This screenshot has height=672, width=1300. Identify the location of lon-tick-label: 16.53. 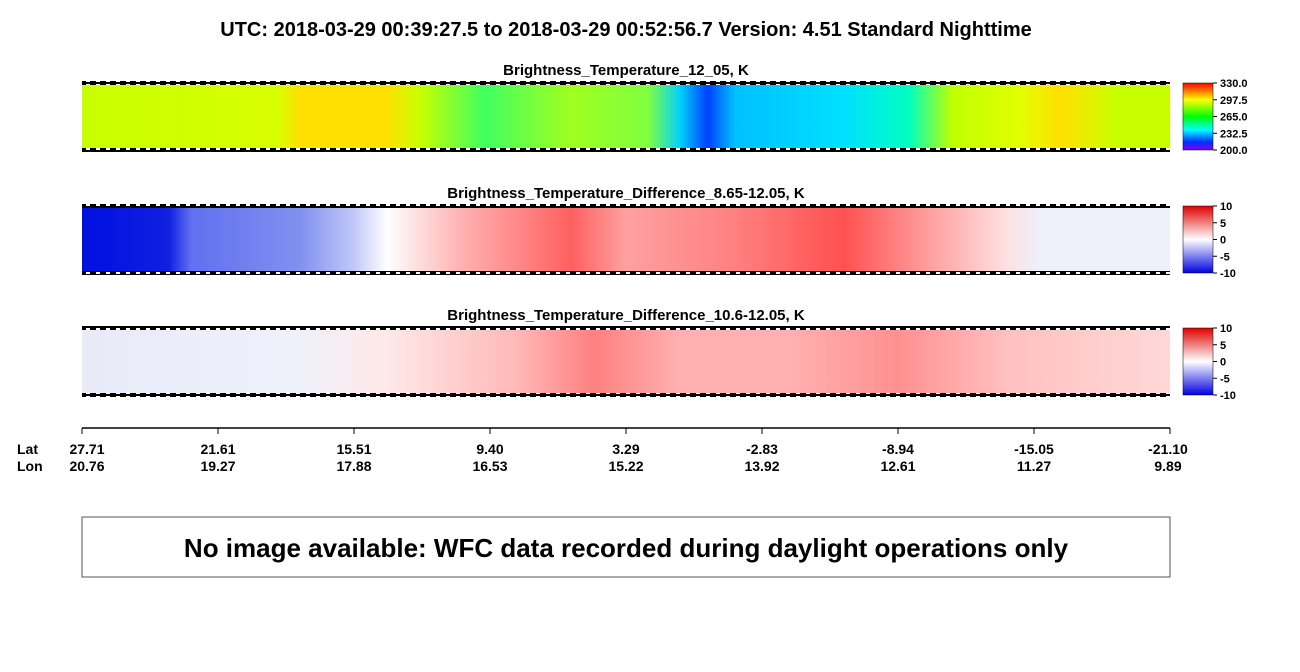
(489, 466).